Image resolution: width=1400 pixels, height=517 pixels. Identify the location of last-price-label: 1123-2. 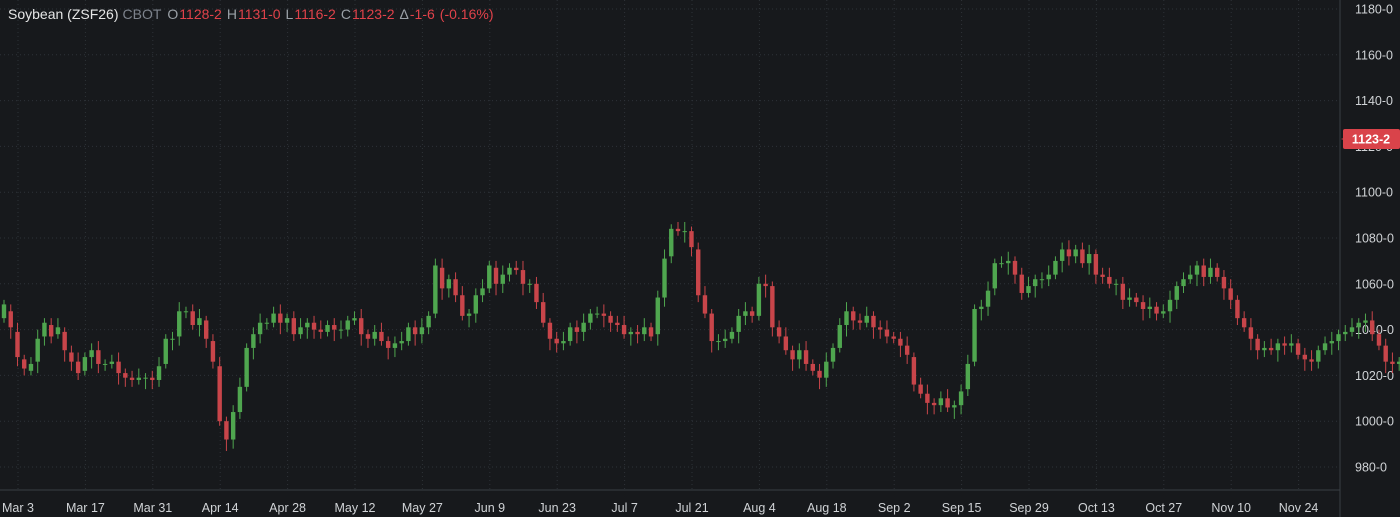
(1371, 139).